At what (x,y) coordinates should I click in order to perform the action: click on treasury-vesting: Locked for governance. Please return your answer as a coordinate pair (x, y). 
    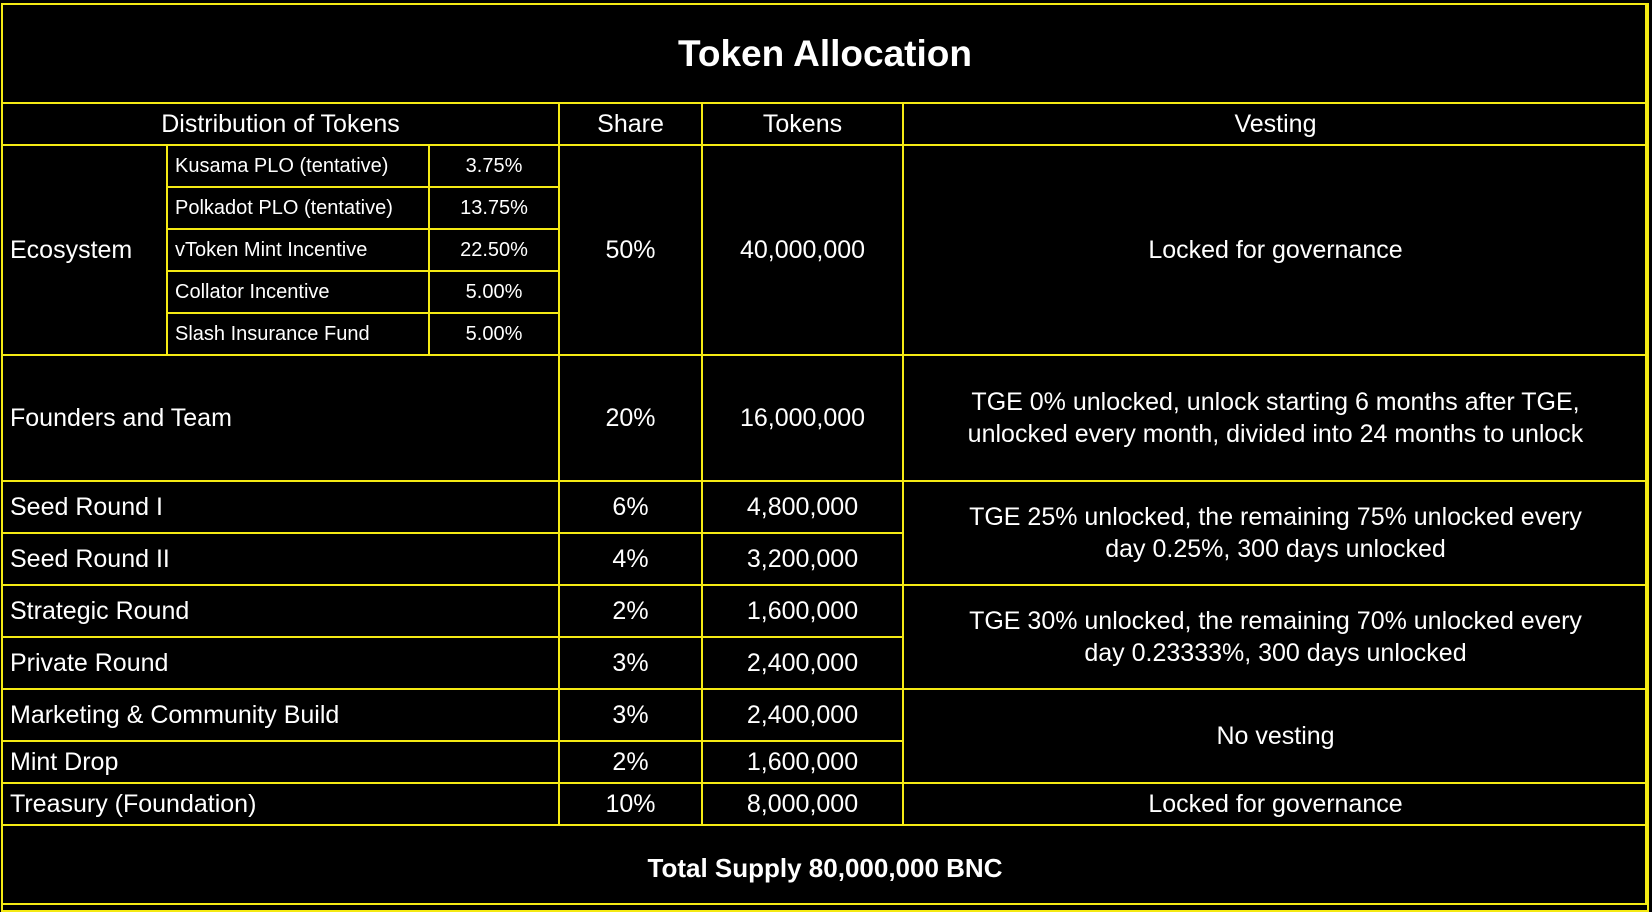
    Looking at the image, I should click on (1275, 804).